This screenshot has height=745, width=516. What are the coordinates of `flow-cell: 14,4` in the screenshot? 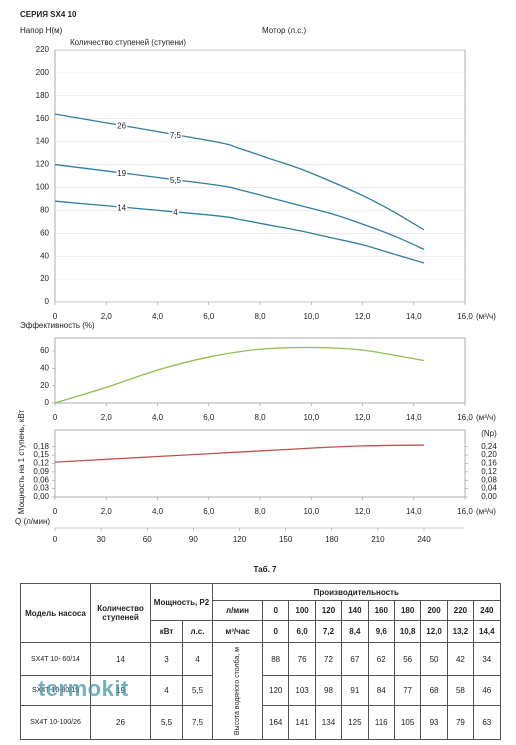 It's located at (487, 631).